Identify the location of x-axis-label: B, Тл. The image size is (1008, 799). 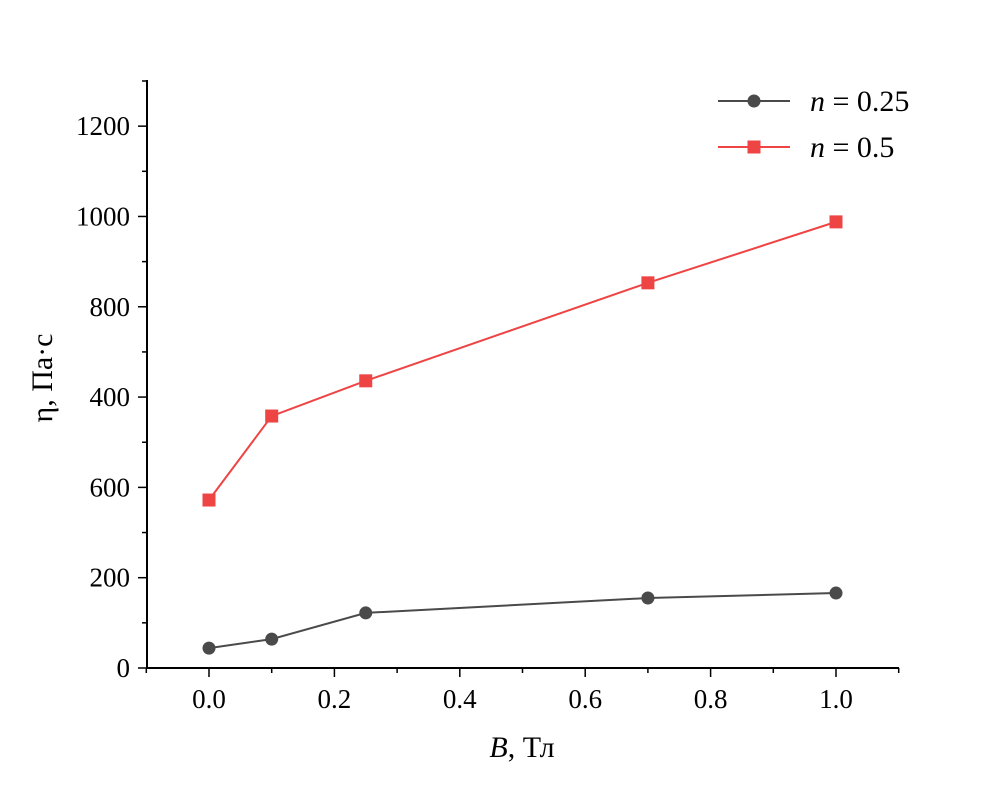
(521, 747).